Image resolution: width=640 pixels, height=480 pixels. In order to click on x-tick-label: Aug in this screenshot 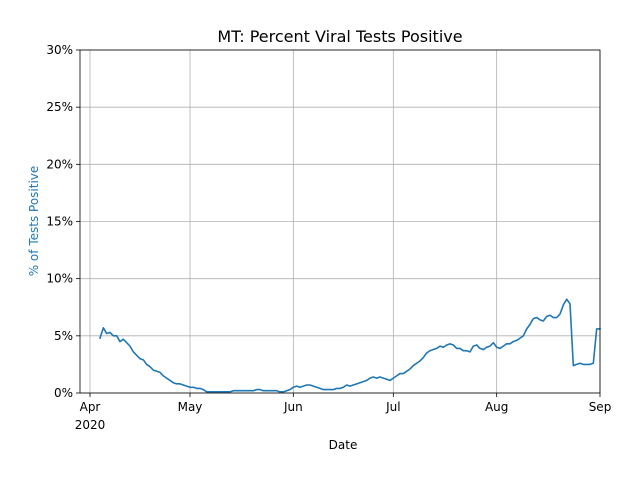, I will do `click(496, 407)`.